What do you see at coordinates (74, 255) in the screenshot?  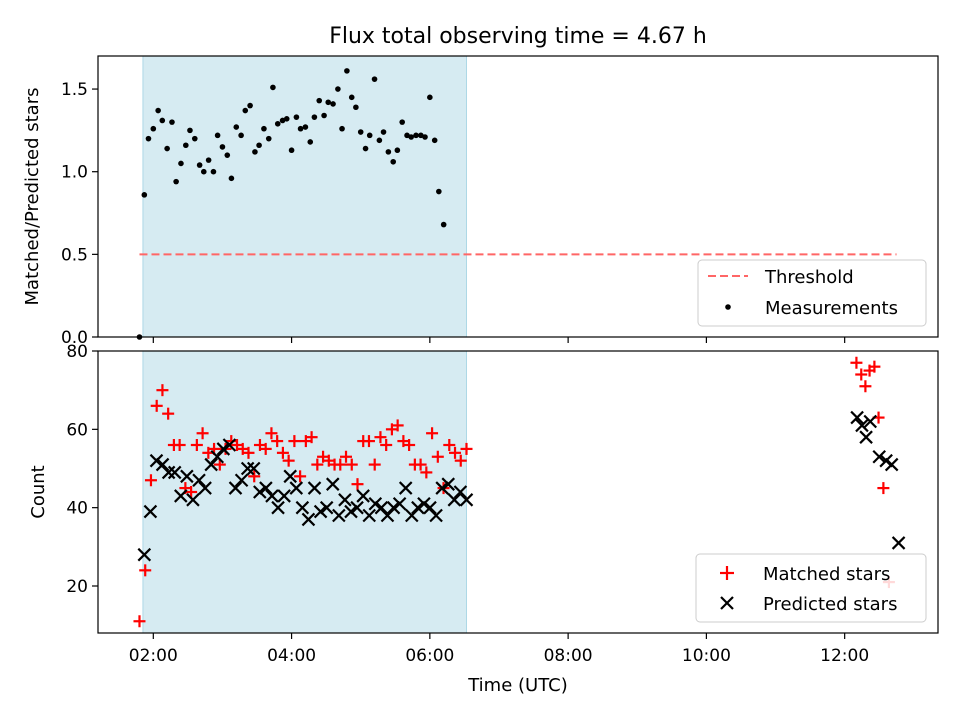 I see `ratio-y-tick-label: 0.5` at bounding box center [74, 255].